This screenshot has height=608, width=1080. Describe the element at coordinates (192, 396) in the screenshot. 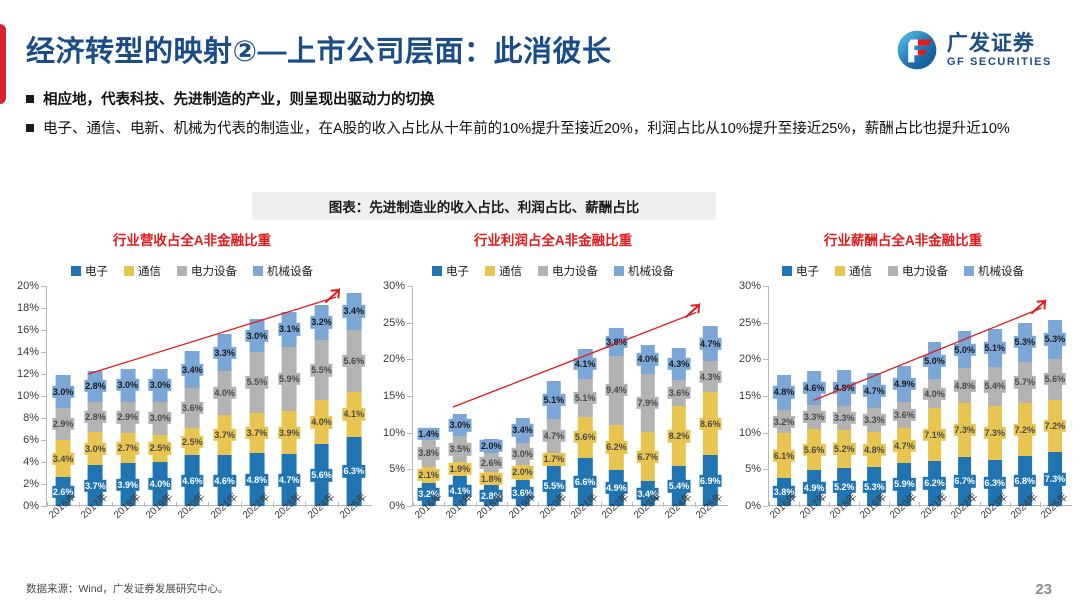

I see `bar-column: 4.6% 2.5% 3.6% 3.4%` at that location.